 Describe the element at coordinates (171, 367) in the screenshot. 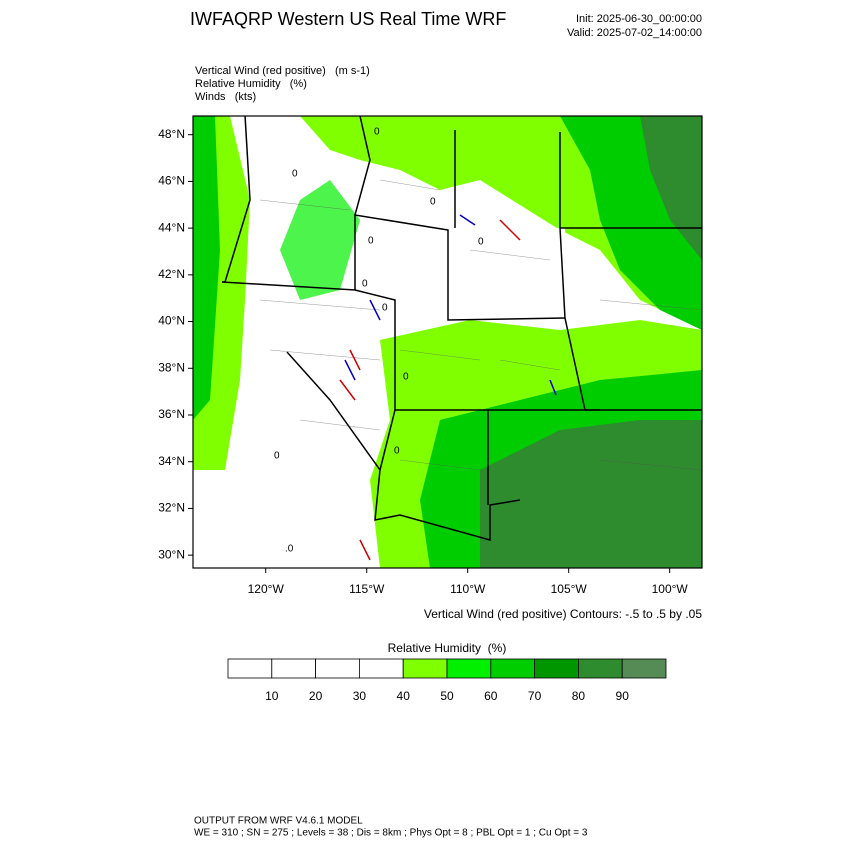

I see `y-tick-label: 38°N` at that location.